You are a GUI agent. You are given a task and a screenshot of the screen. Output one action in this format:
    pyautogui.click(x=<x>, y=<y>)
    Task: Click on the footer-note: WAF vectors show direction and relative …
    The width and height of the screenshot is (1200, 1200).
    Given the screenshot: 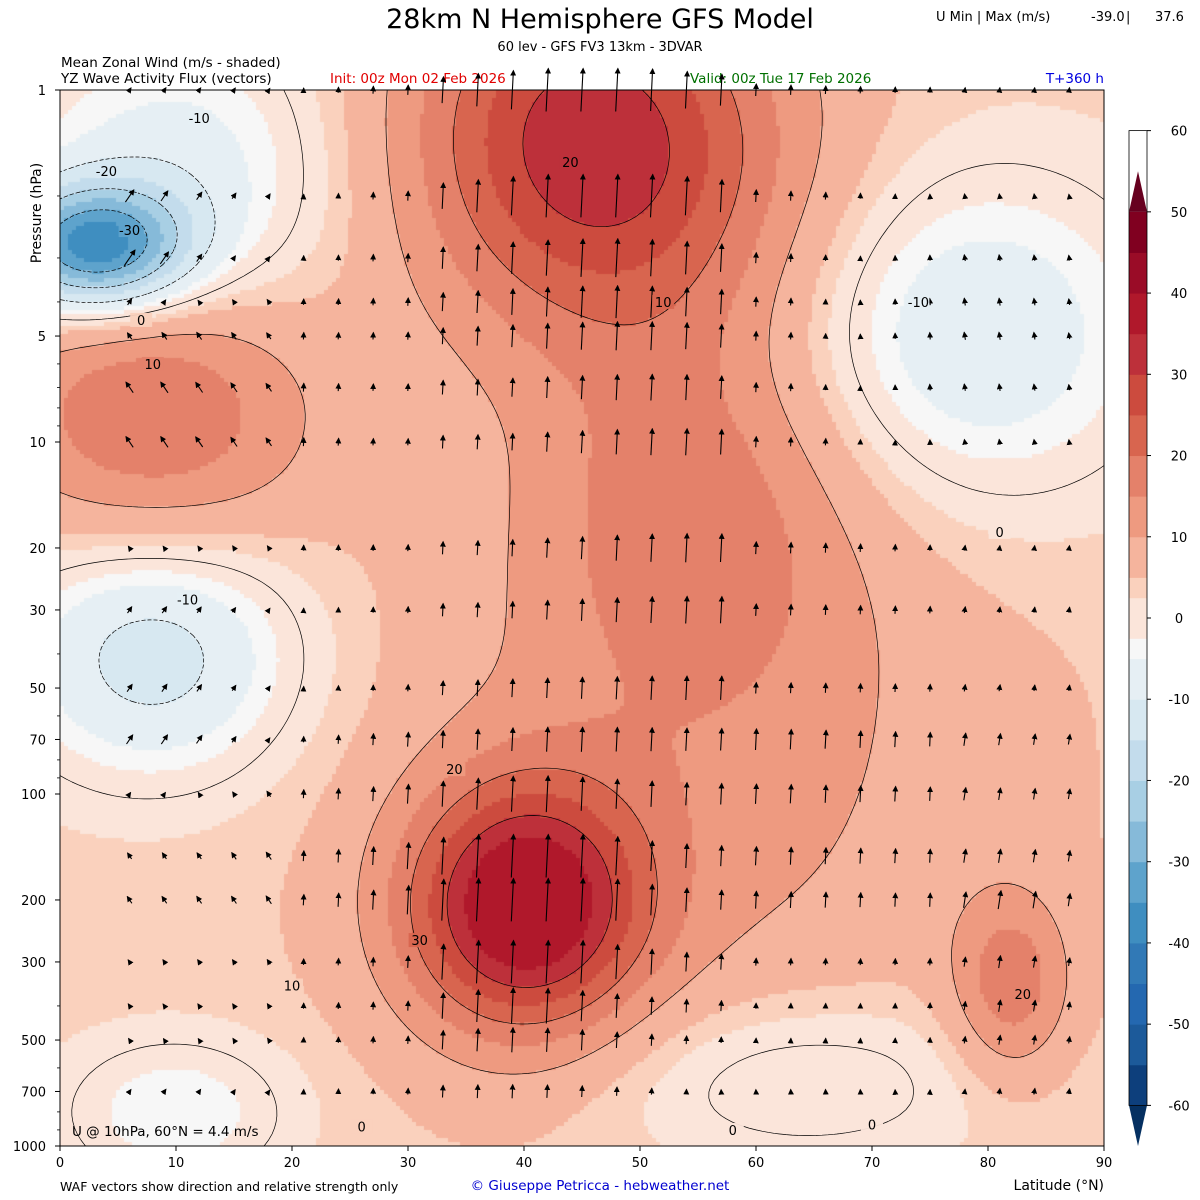 What is the action you would take?
    pyautogui.click(x=229, y=1186)
    